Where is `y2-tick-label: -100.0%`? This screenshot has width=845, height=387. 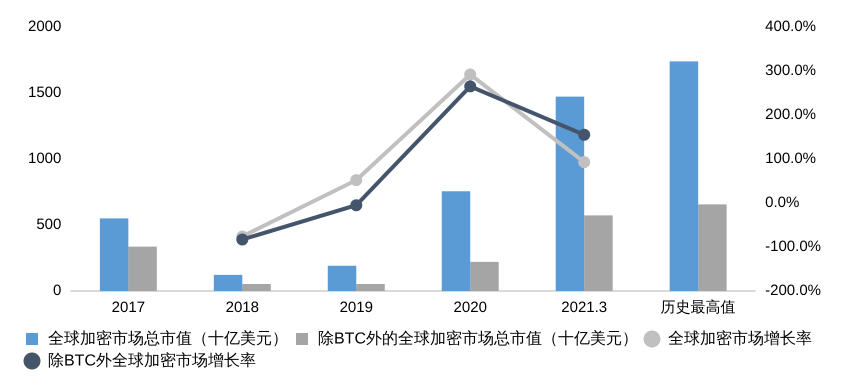
y2-tick-label: -100.0% is located at coordinates (793, 247).